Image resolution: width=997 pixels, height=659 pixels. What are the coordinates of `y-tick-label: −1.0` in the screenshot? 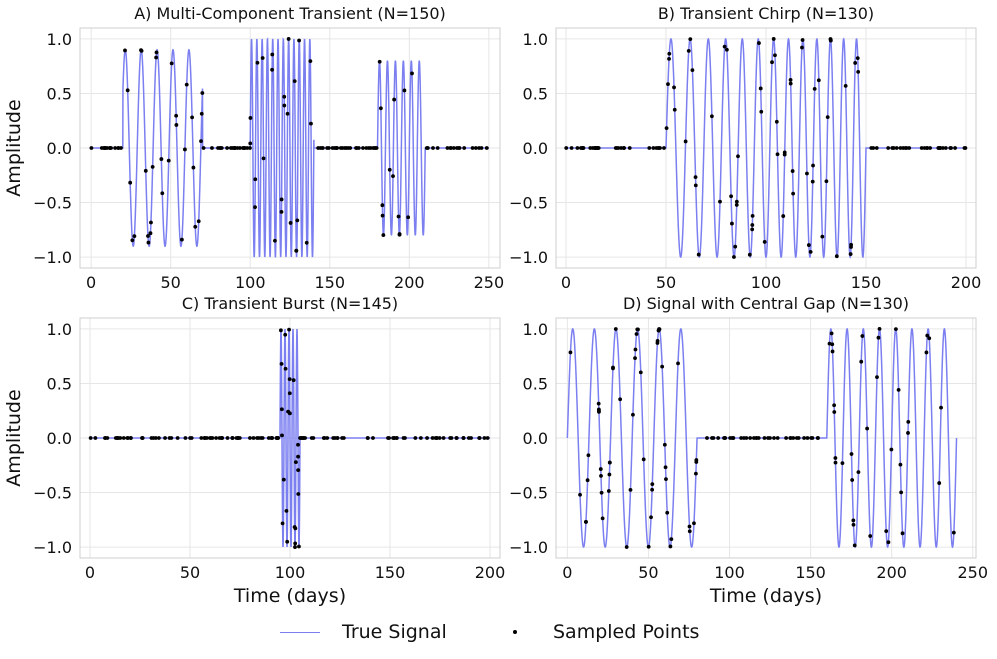 It's located at (52, 257).